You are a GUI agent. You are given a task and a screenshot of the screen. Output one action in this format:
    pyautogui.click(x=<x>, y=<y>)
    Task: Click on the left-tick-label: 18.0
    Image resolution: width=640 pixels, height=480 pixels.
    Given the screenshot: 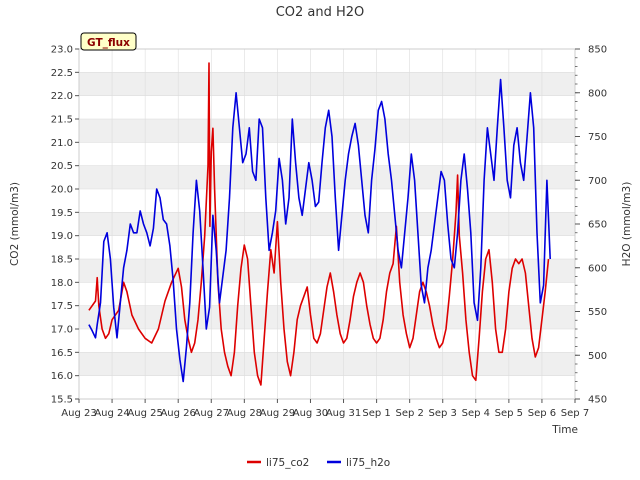 What is the action you would take?
    pyautogui.click(x=62, y=283)
    